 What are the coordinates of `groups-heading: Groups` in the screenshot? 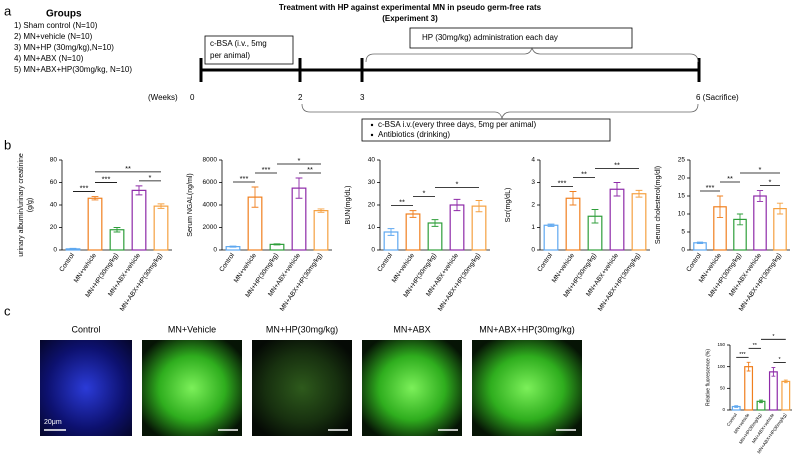 It's located at (64, 14).